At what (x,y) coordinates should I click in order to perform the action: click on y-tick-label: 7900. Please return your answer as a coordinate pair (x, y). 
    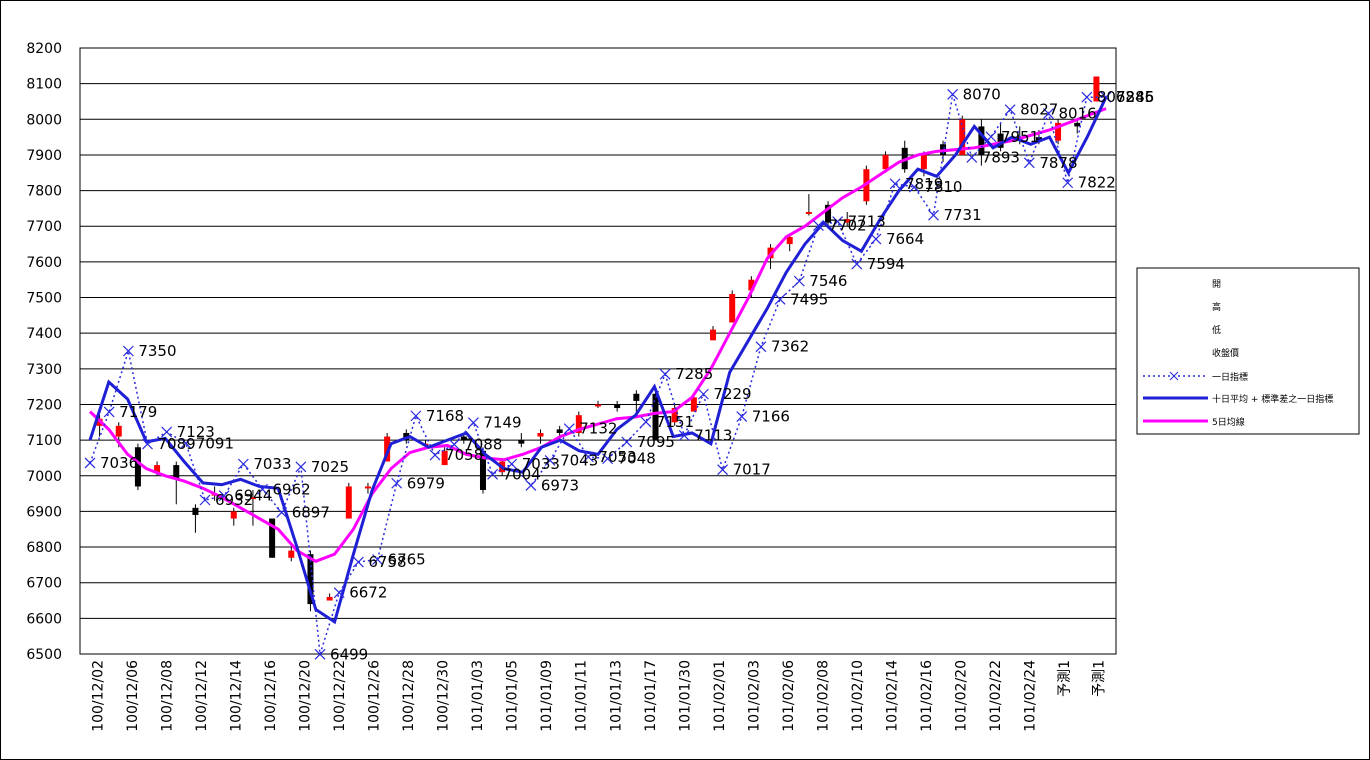
    Looking at the image, I should click on (44, 156).